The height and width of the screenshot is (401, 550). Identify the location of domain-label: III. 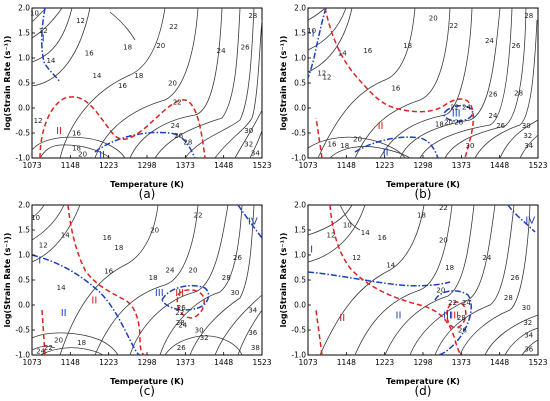
(179, 293).